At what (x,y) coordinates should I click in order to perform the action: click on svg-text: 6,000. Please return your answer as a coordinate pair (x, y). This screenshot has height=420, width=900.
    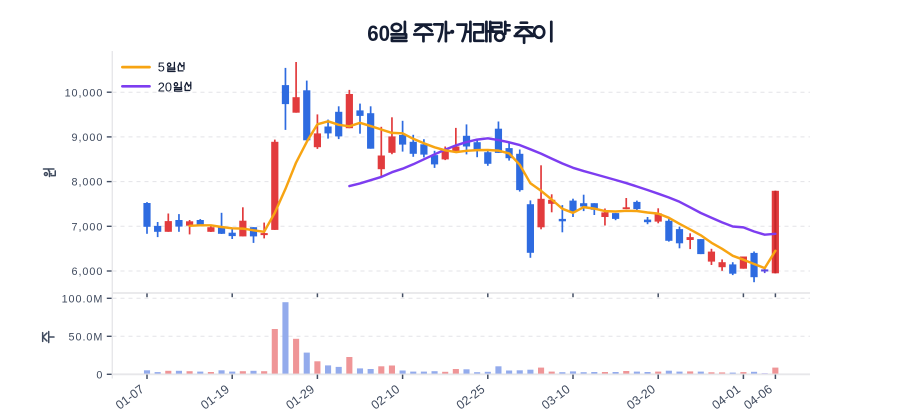
    Looking at the image, I should click on (88, 272).